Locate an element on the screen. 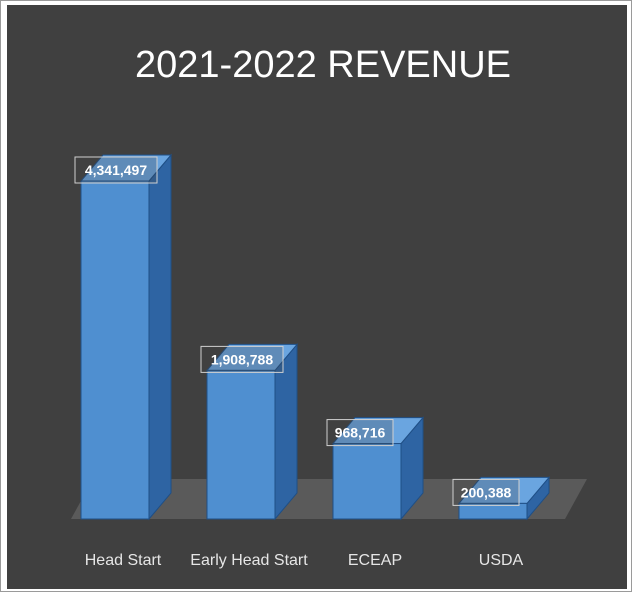  bar-early-head-start is located at coordinates (241, 444).